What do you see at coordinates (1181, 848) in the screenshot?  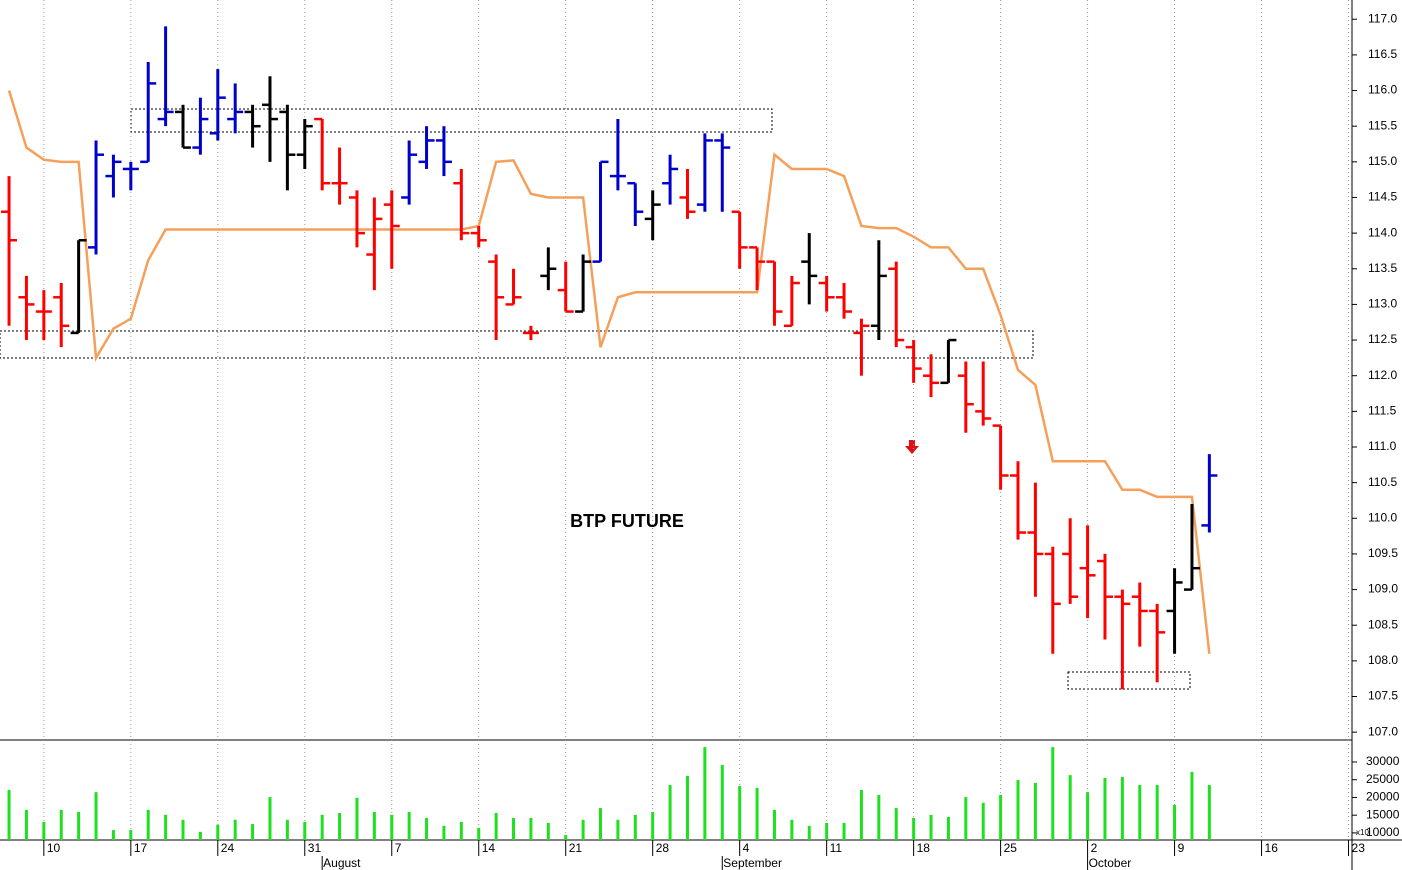 I see `x-tick-label: 9` at bounding box center [1181, 848].